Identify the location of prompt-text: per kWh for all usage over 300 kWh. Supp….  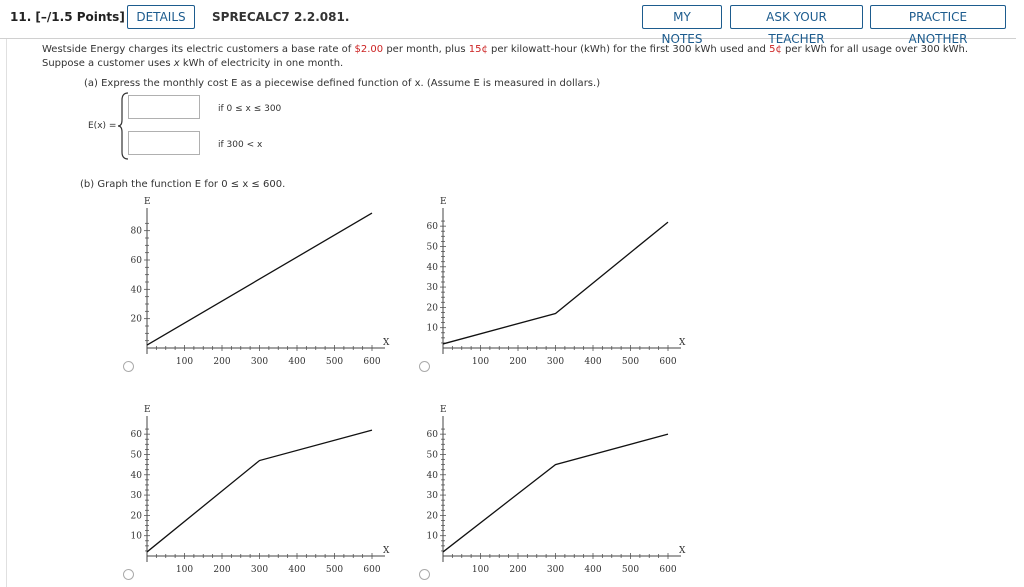
(505, 56).